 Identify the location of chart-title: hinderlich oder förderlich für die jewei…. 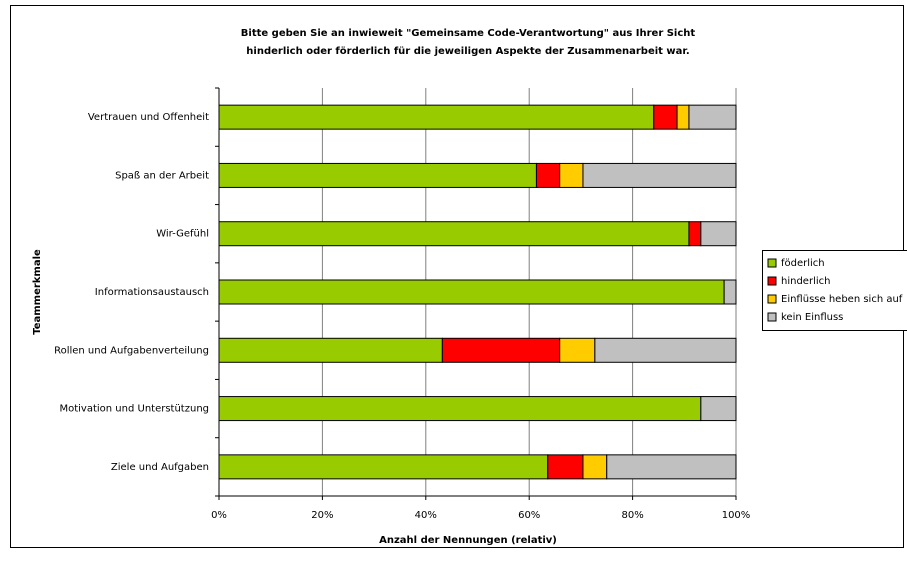
(467, 51).